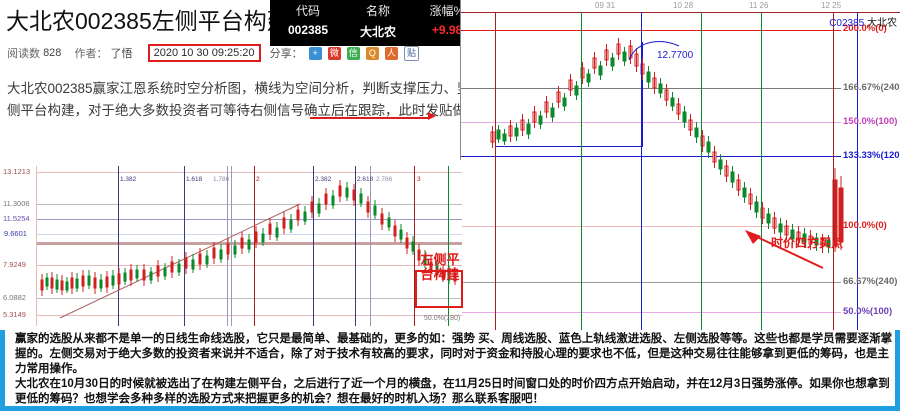 Image resolution: width=900 pixels, height=411 pixels. I want to click on inline-tick-6: 2.786, so click(384, 179).